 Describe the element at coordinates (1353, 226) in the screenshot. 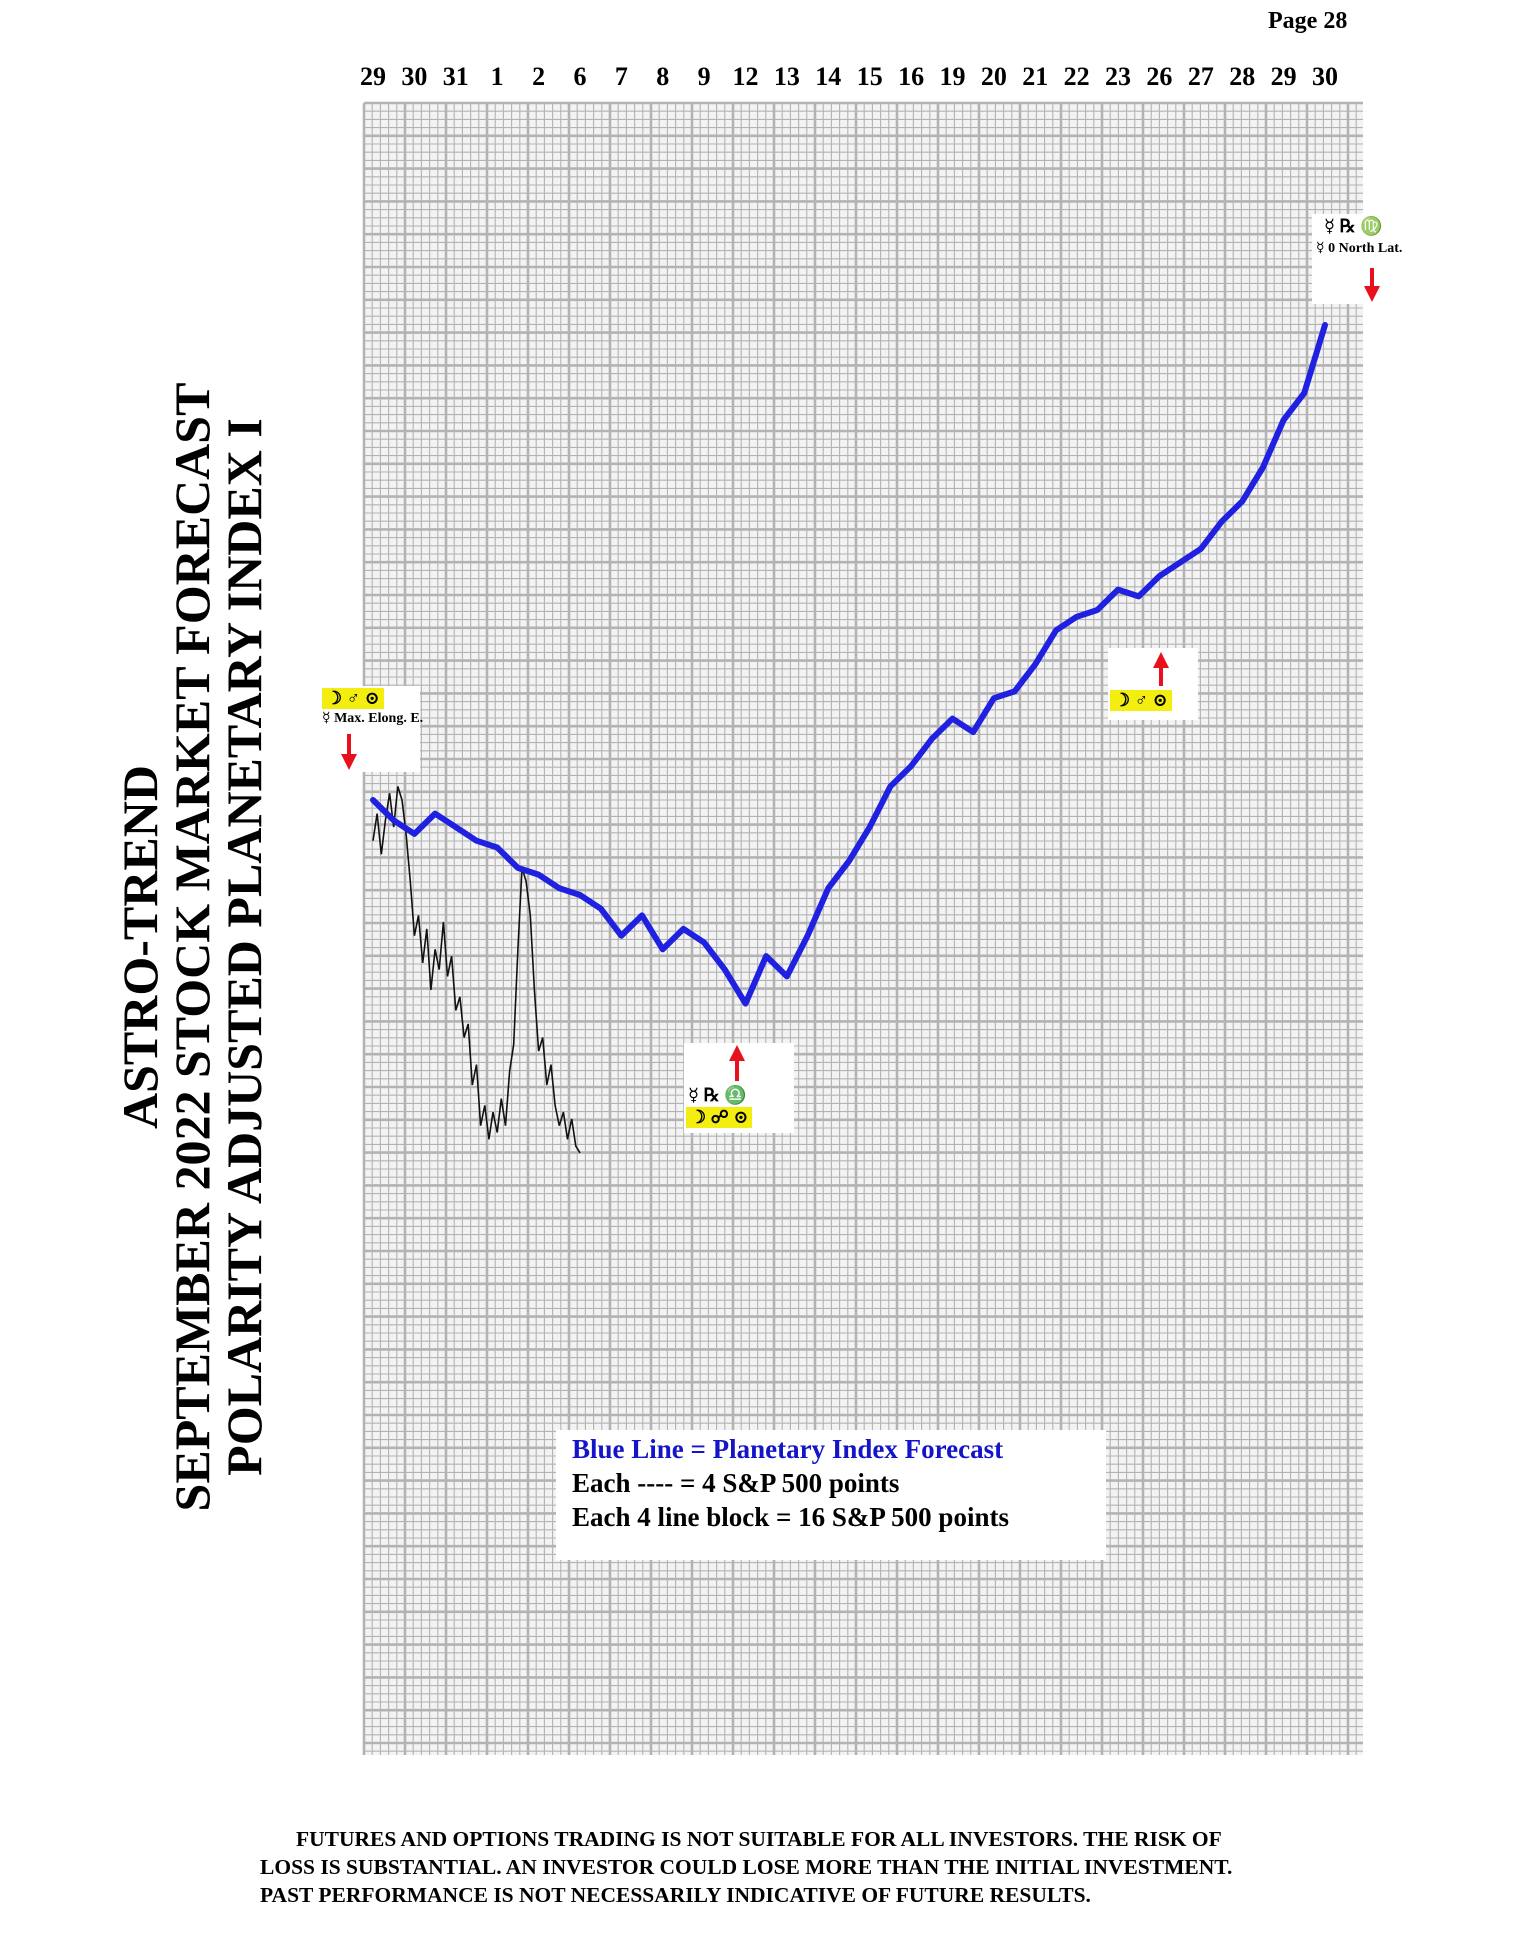

I see `annotation-text: ☿ ℞ ♍` at that location.